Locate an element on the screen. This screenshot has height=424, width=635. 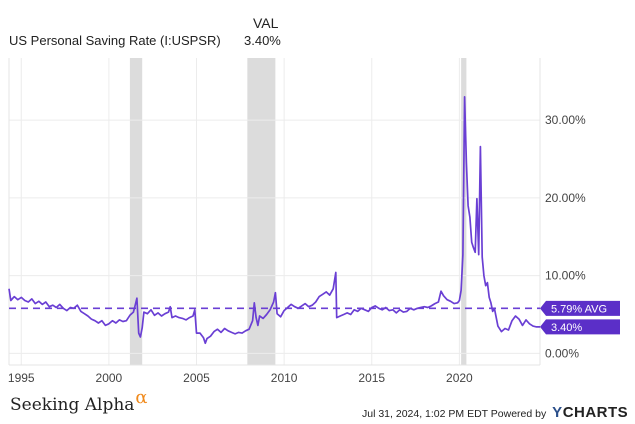
seeking-alpha-logo: Seeking Alphaα is located at coordinates (79, 401).